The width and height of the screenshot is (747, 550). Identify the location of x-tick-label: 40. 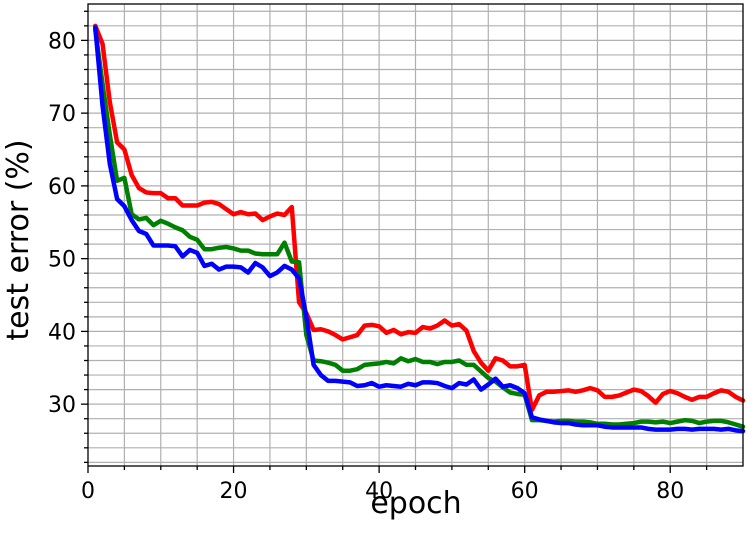
(379, 491).